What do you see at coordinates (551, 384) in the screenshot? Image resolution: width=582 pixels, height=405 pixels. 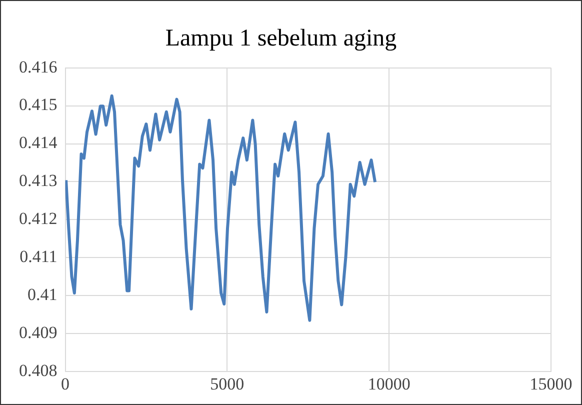 I see `x-tick-label: 15000` at bounding box center [551, 384].